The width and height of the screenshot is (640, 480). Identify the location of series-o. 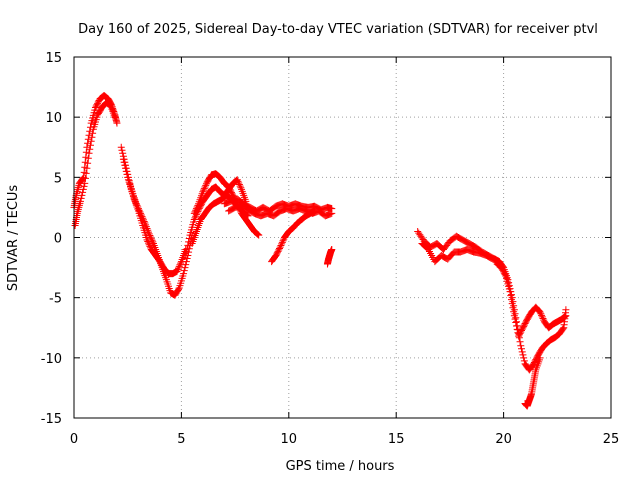
(531, 300).